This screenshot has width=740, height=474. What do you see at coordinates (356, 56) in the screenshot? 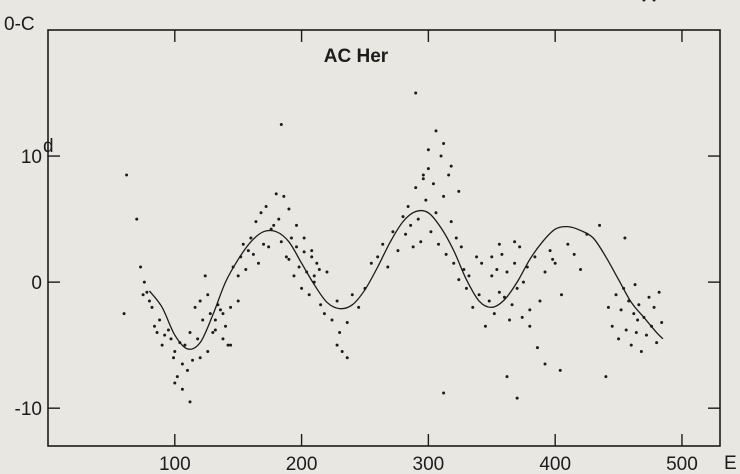
I see `chart-title: AC Her` at bounding box center [356, 56].